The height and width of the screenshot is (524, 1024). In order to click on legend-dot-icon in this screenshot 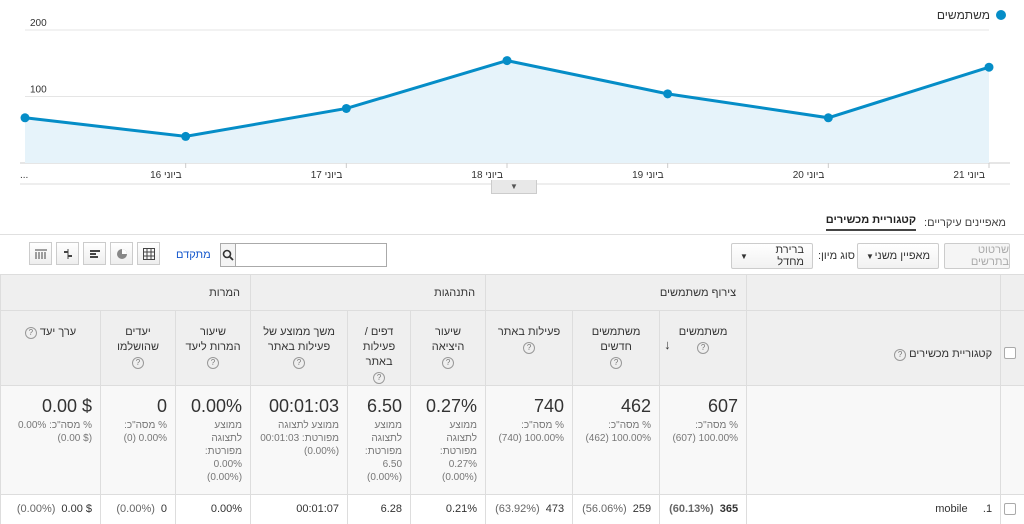, I will do `click(1001, 15)`.